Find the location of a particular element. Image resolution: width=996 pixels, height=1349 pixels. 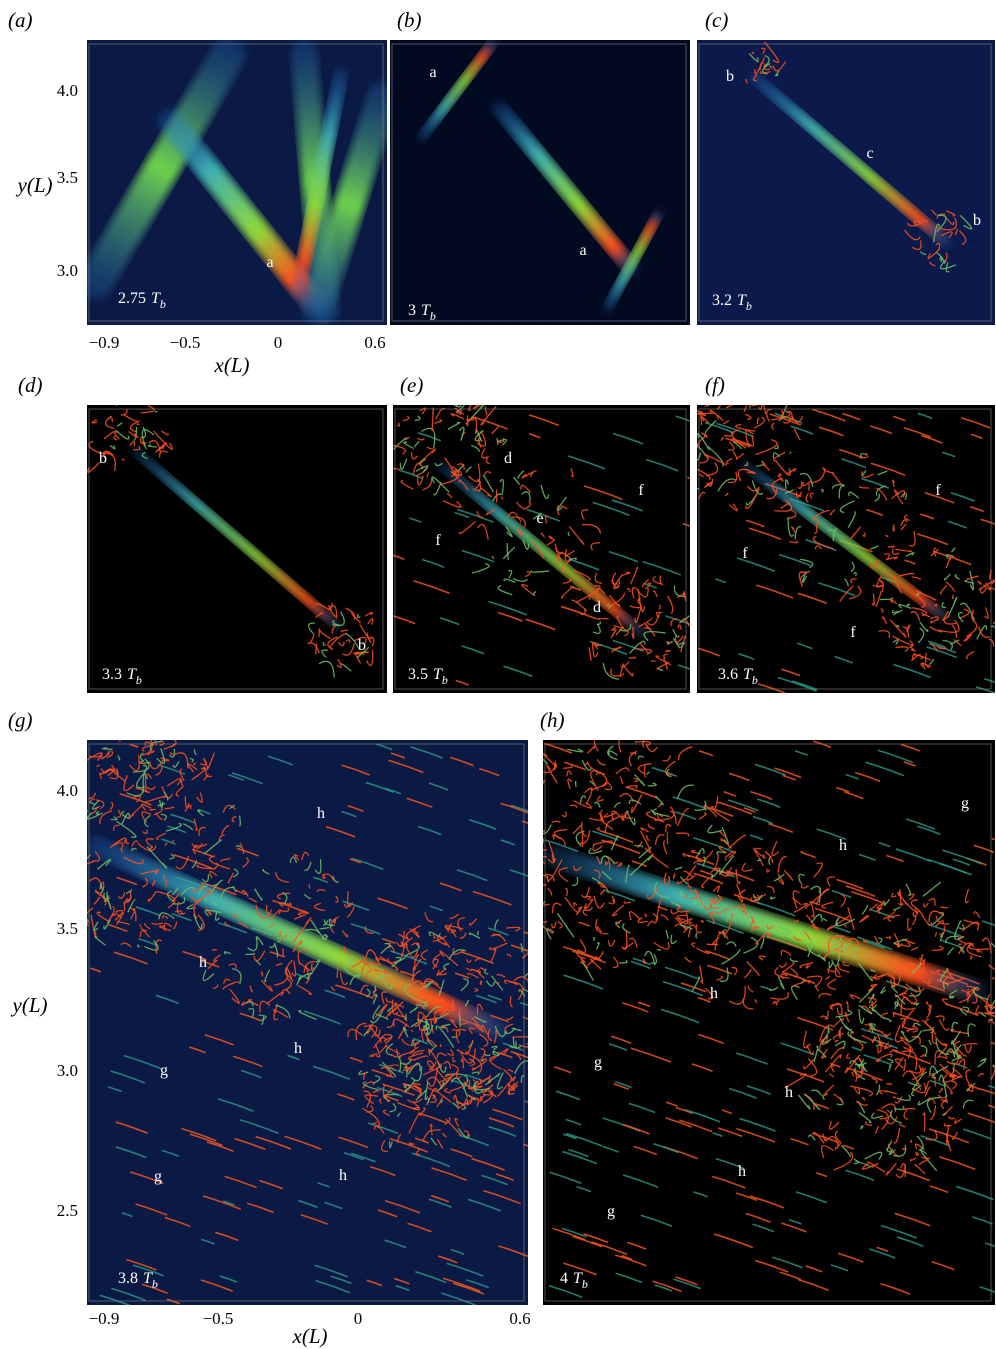

y-tick-label: 3.0 is located at coordinates (67, 1070).